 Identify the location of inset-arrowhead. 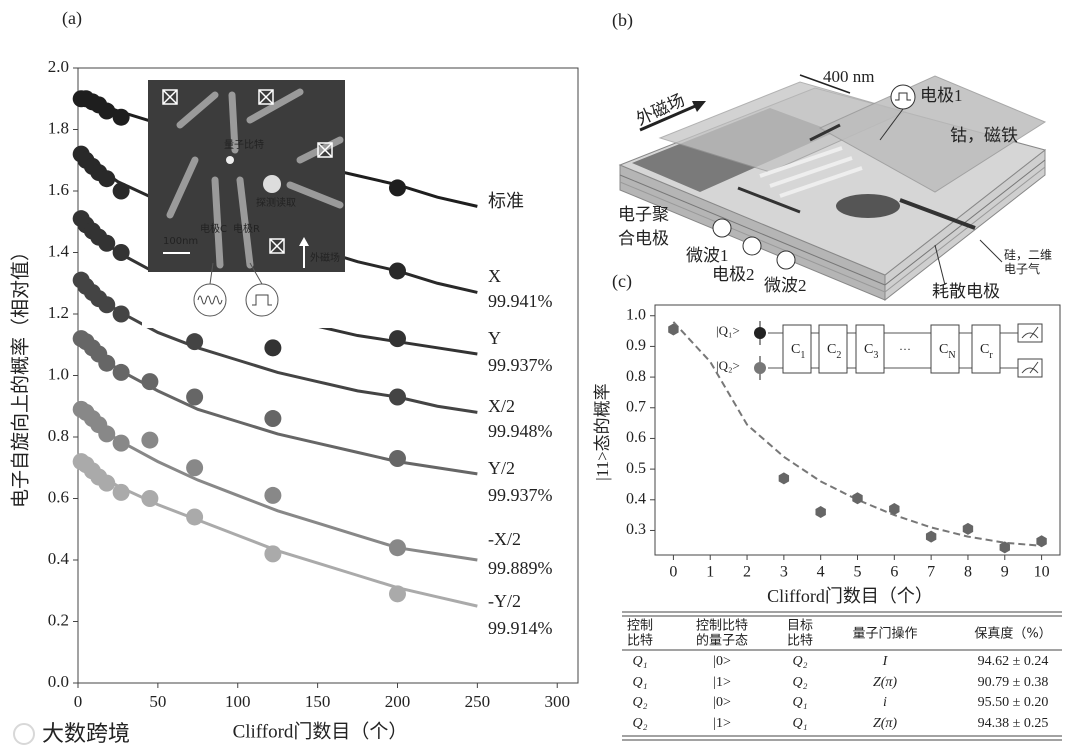
(304, 241).